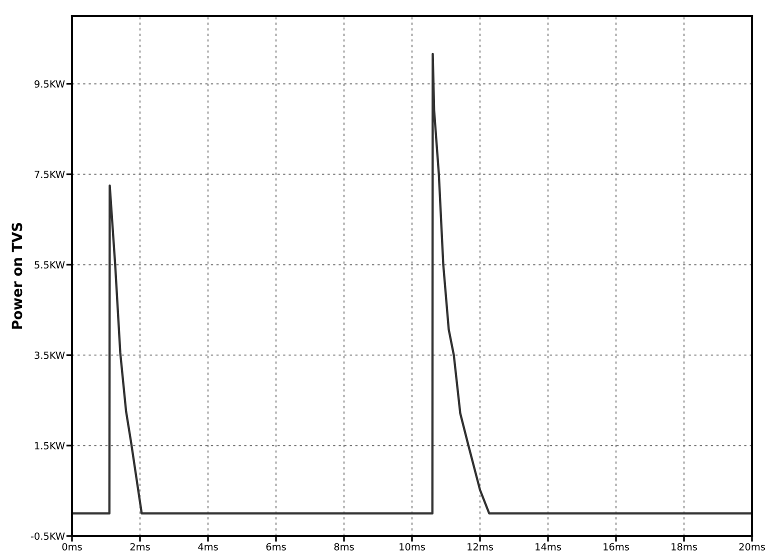 The image size is (770, 557). What do you see at coordinates (208, 546) in the screenshot?
I see `x-tick-label: 4ms` at bounding box center [208, 546].